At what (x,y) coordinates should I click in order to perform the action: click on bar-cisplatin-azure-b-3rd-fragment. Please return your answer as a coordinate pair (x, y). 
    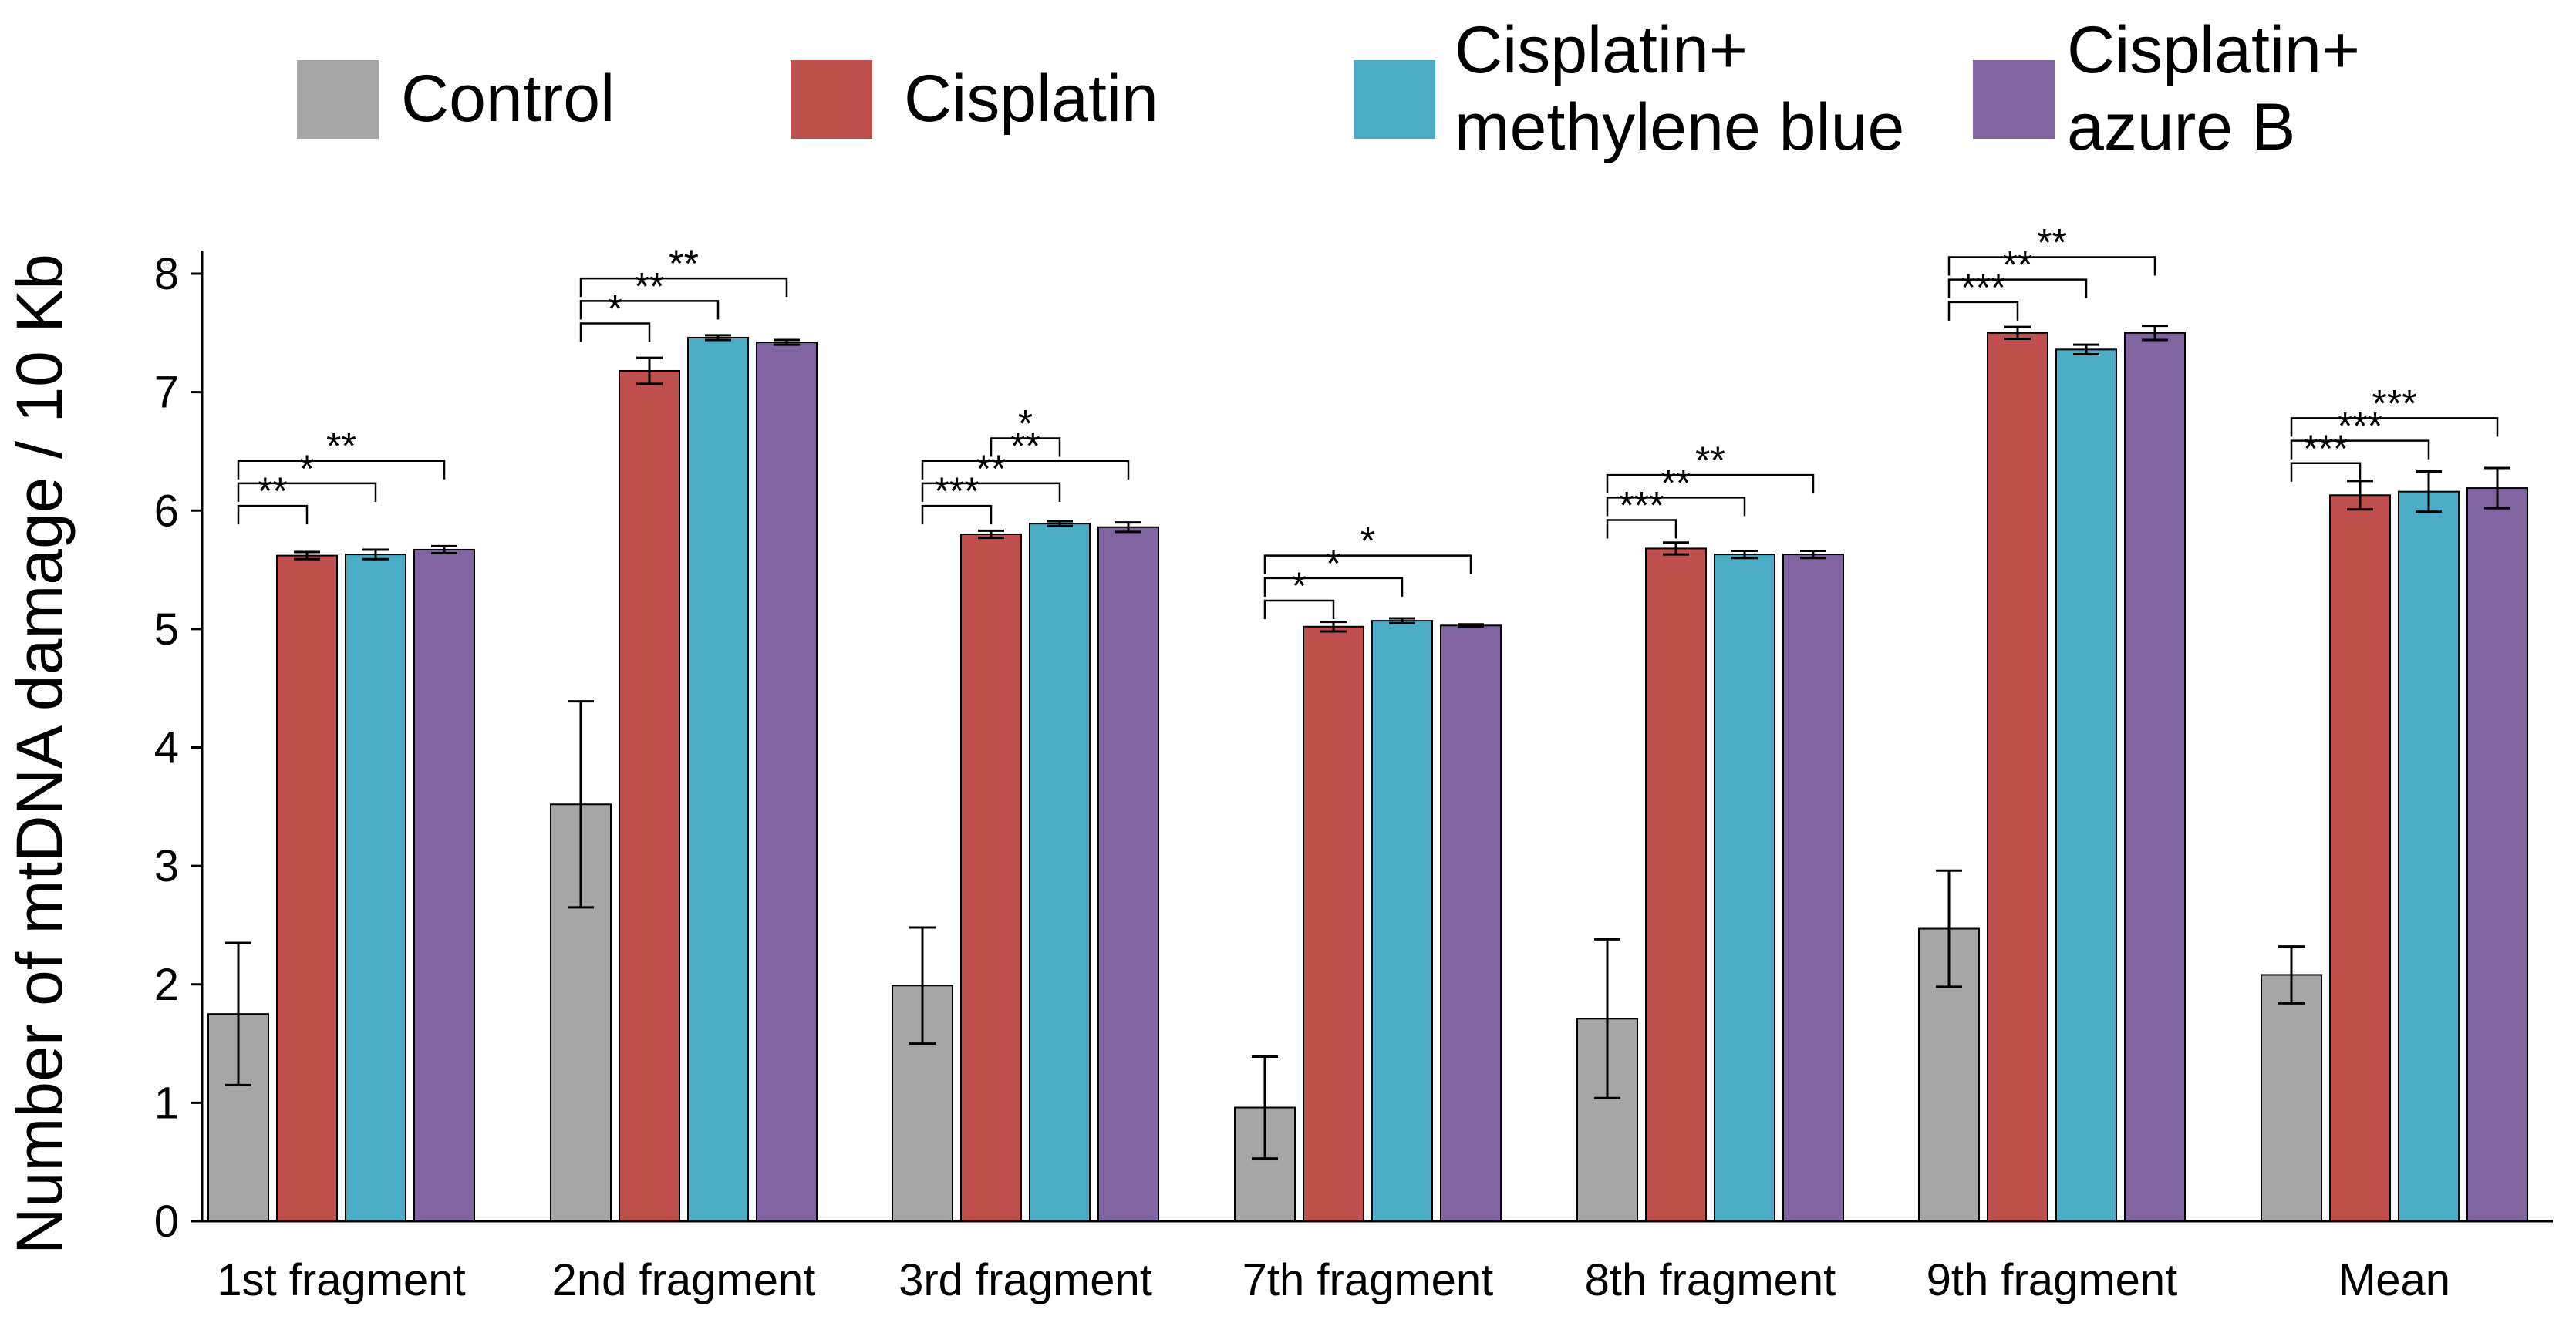
    Looking at the image, I should click on (1128, 874).